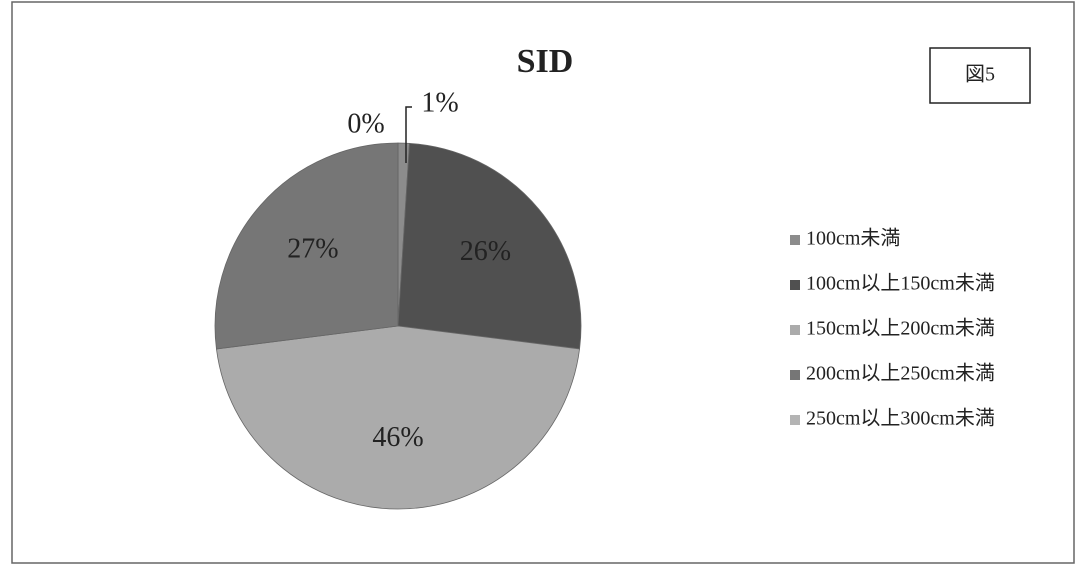 The width and height of the screenshot is (1080, 564). I want to click on data-label: 26%, so click(485, 251).